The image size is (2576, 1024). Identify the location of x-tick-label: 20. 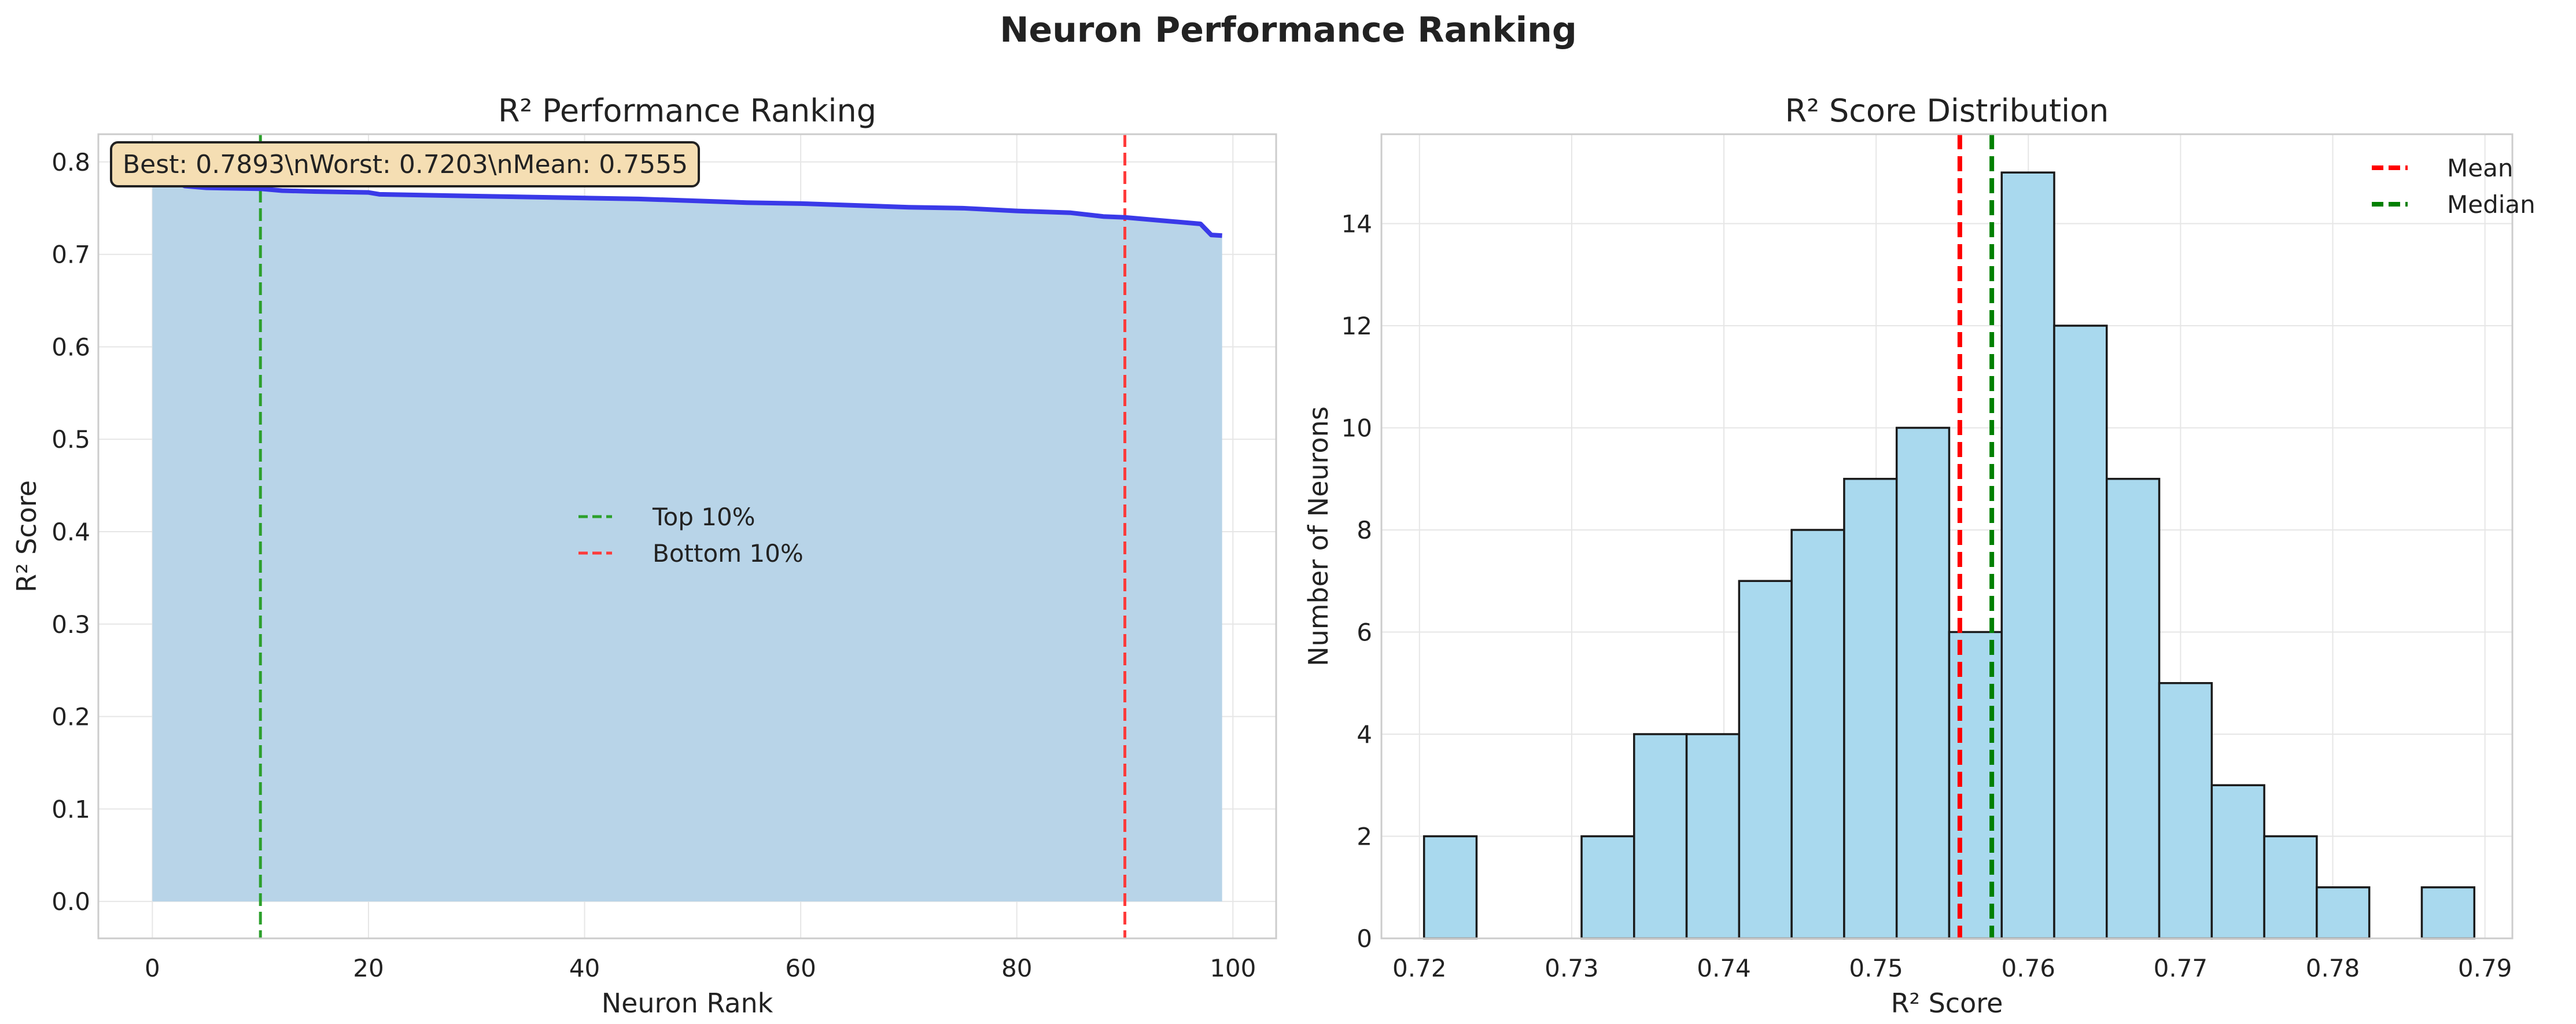
(368, 968).